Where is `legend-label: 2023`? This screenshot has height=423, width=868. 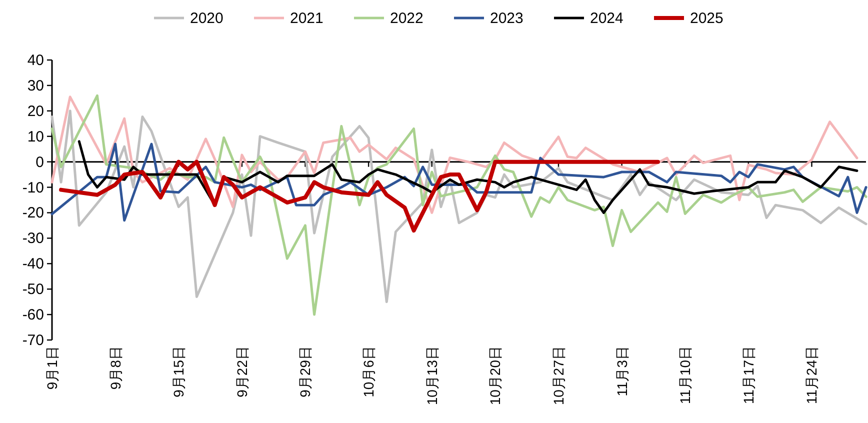
legend-label: 2023 is located at coordinates (507, 18).